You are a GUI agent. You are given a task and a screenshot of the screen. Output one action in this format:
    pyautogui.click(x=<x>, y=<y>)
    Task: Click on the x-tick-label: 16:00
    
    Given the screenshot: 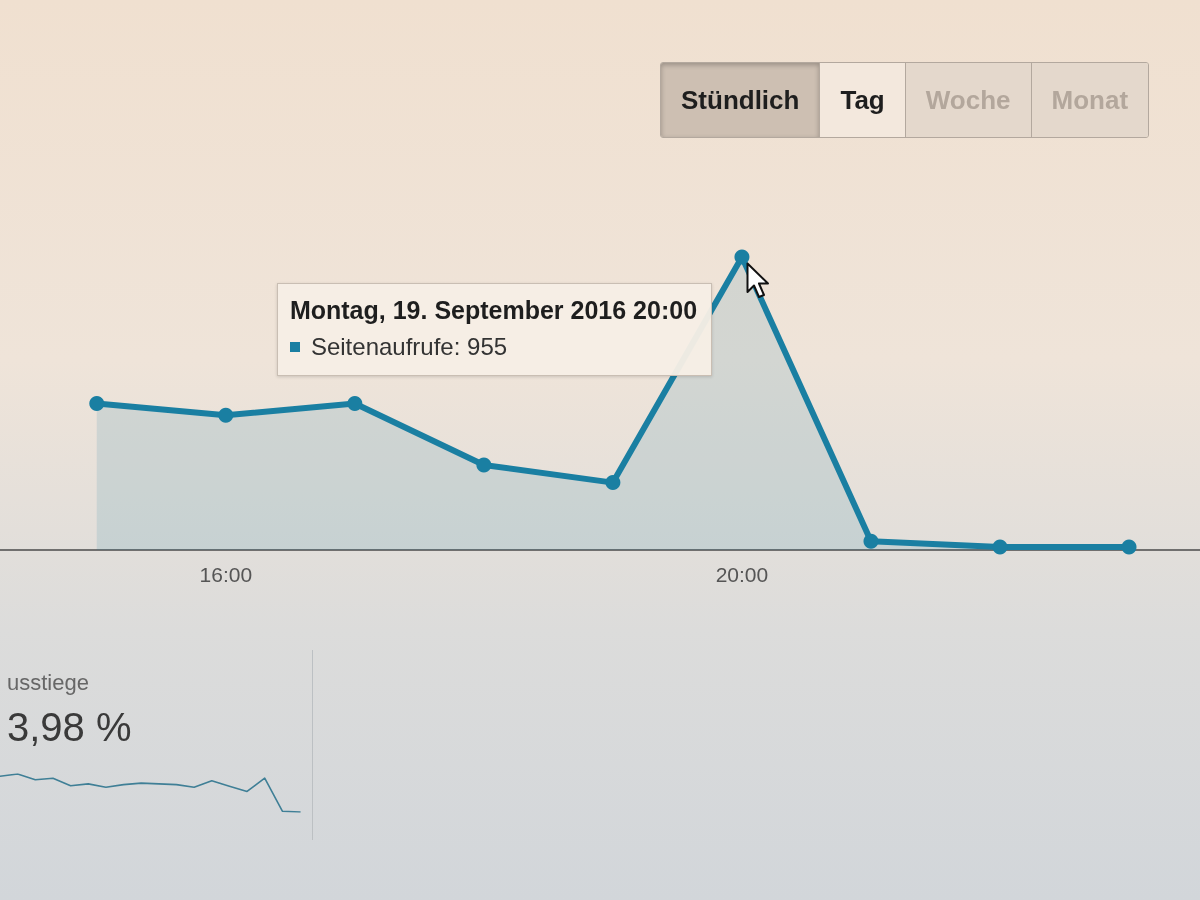 What is the action you would take?
    pyautogui.click(x=226, y=574)
    